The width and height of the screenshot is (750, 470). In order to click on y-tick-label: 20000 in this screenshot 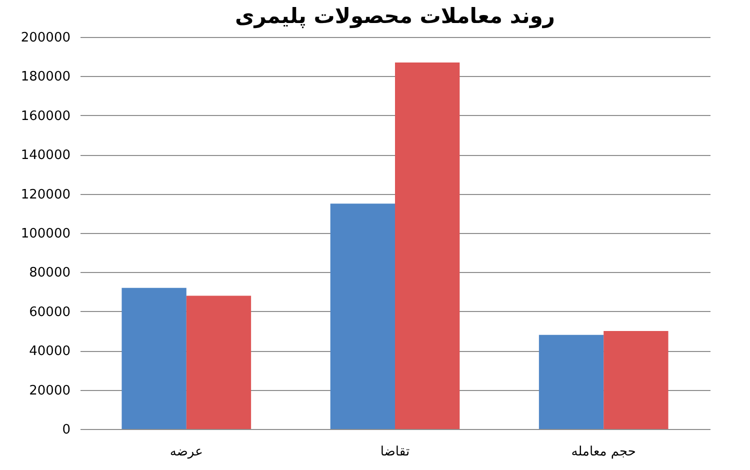, I will do `click(49, 390)`.